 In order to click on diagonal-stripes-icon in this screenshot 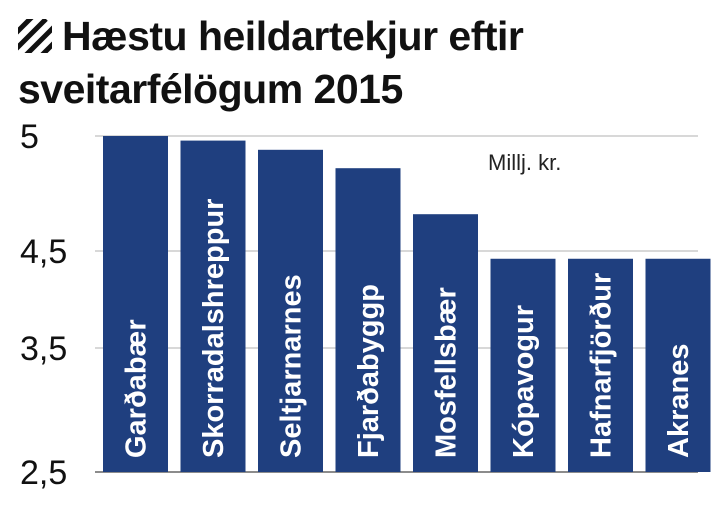, I will do `click(35, 36)`.